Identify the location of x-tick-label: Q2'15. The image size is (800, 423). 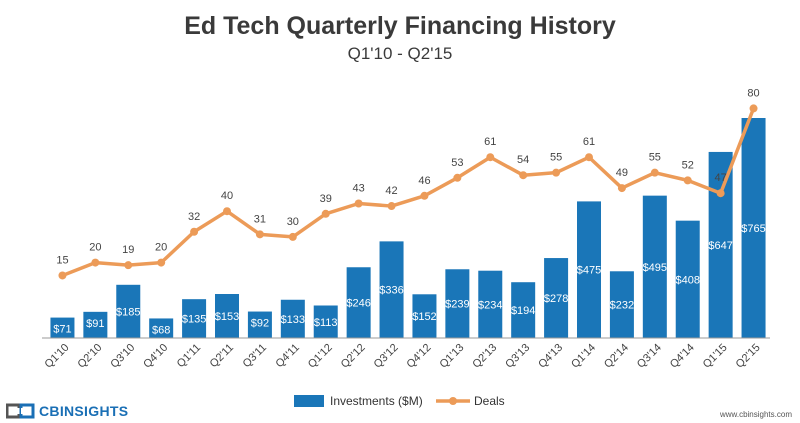
(748, 356).